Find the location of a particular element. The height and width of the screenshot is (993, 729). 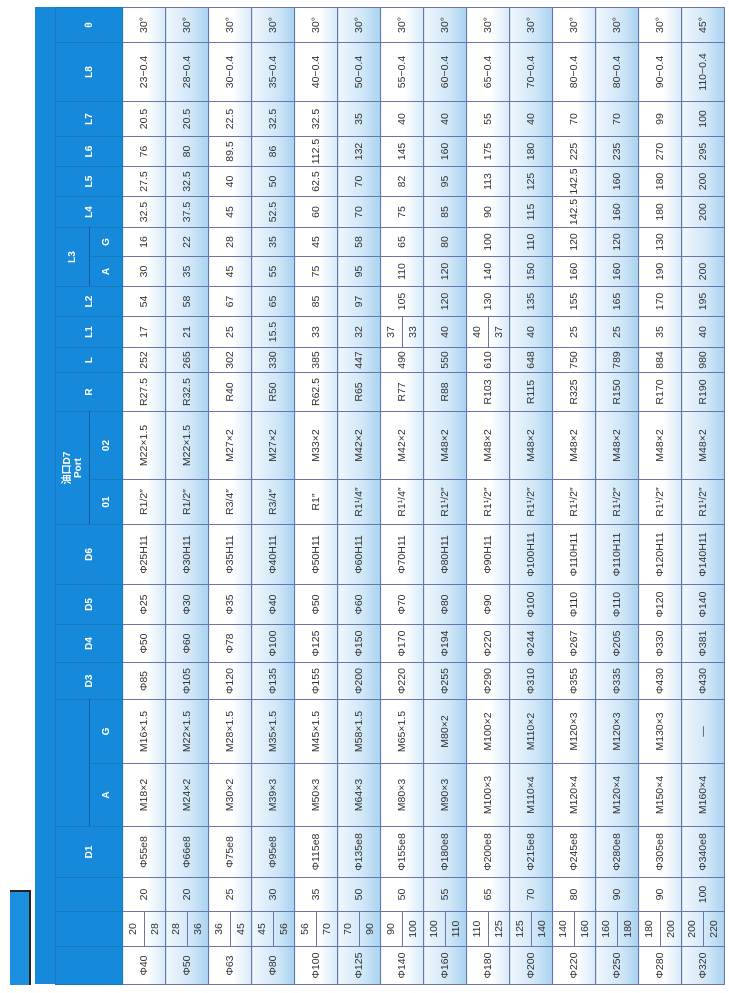

cell-d4: Φ100 is located at coordinates (273, 643).